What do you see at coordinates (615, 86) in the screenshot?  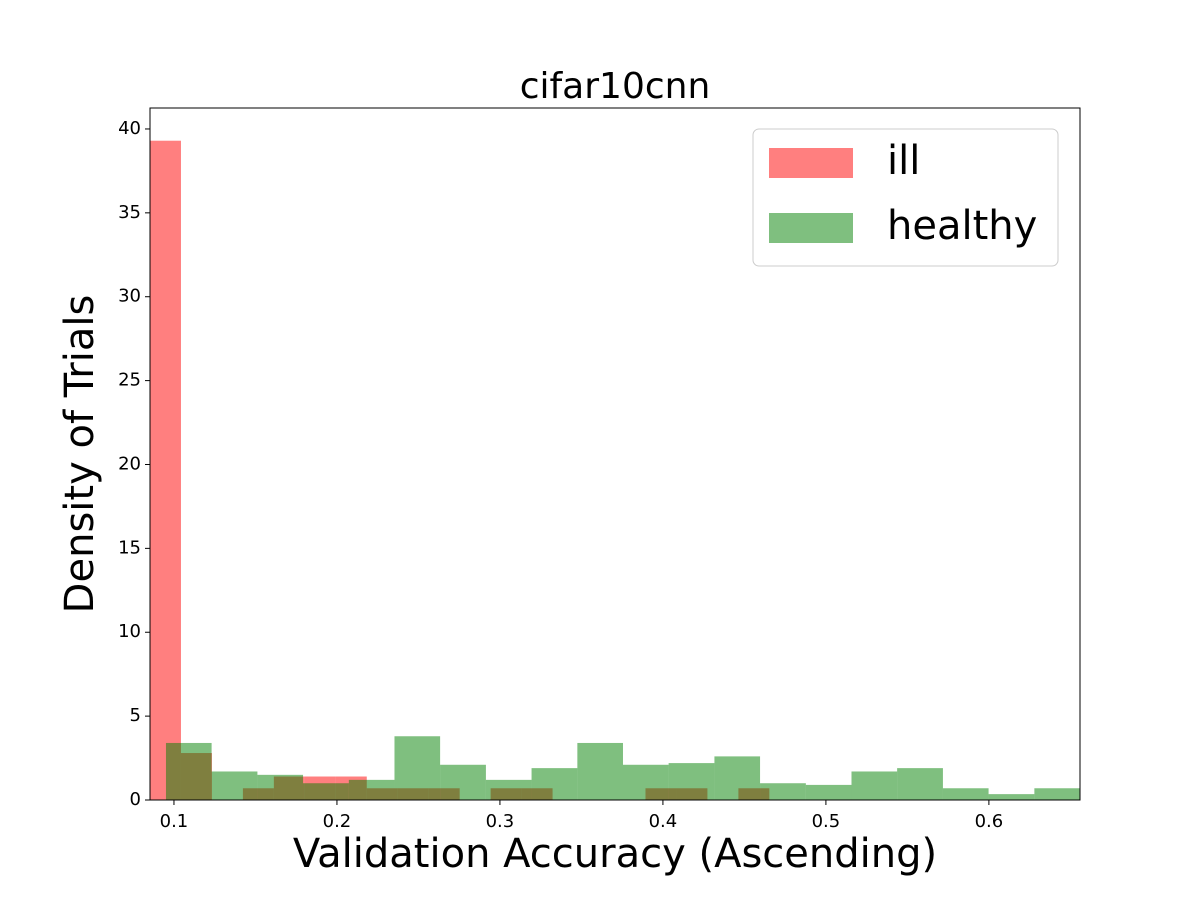 I see `chart-title: cifar10cnn` at bounding box center [615, 86].